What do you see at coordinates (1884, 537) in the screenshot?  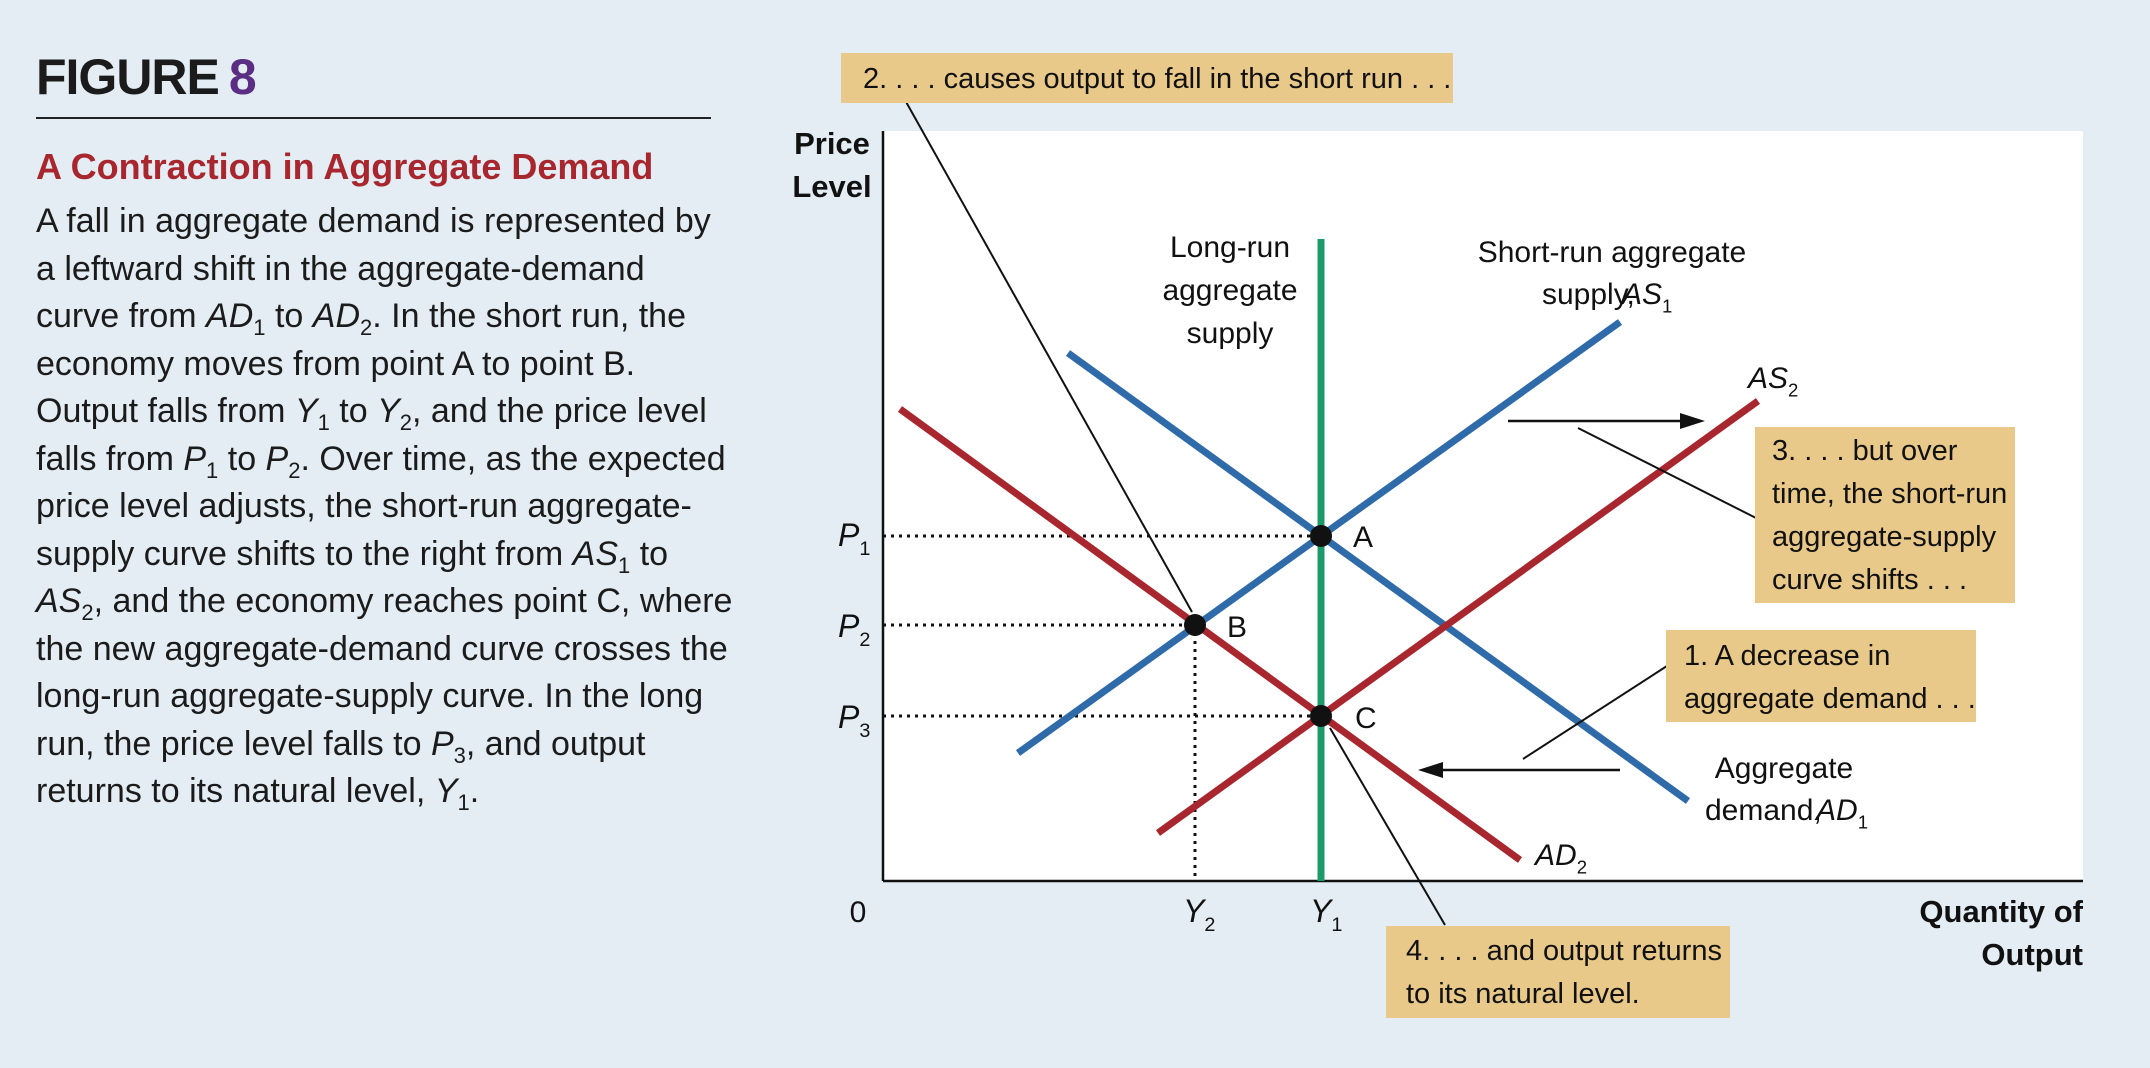 I see `callout-step3-text: aggregate-supply` at bounding box center [1884, 537].